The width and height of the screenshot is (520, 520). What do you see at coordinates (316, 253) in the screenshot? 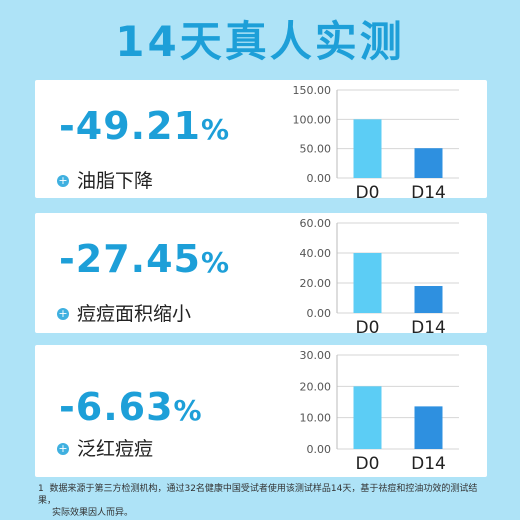
I see `y-tick-label: 40.00` at bounding box center [316, 253].